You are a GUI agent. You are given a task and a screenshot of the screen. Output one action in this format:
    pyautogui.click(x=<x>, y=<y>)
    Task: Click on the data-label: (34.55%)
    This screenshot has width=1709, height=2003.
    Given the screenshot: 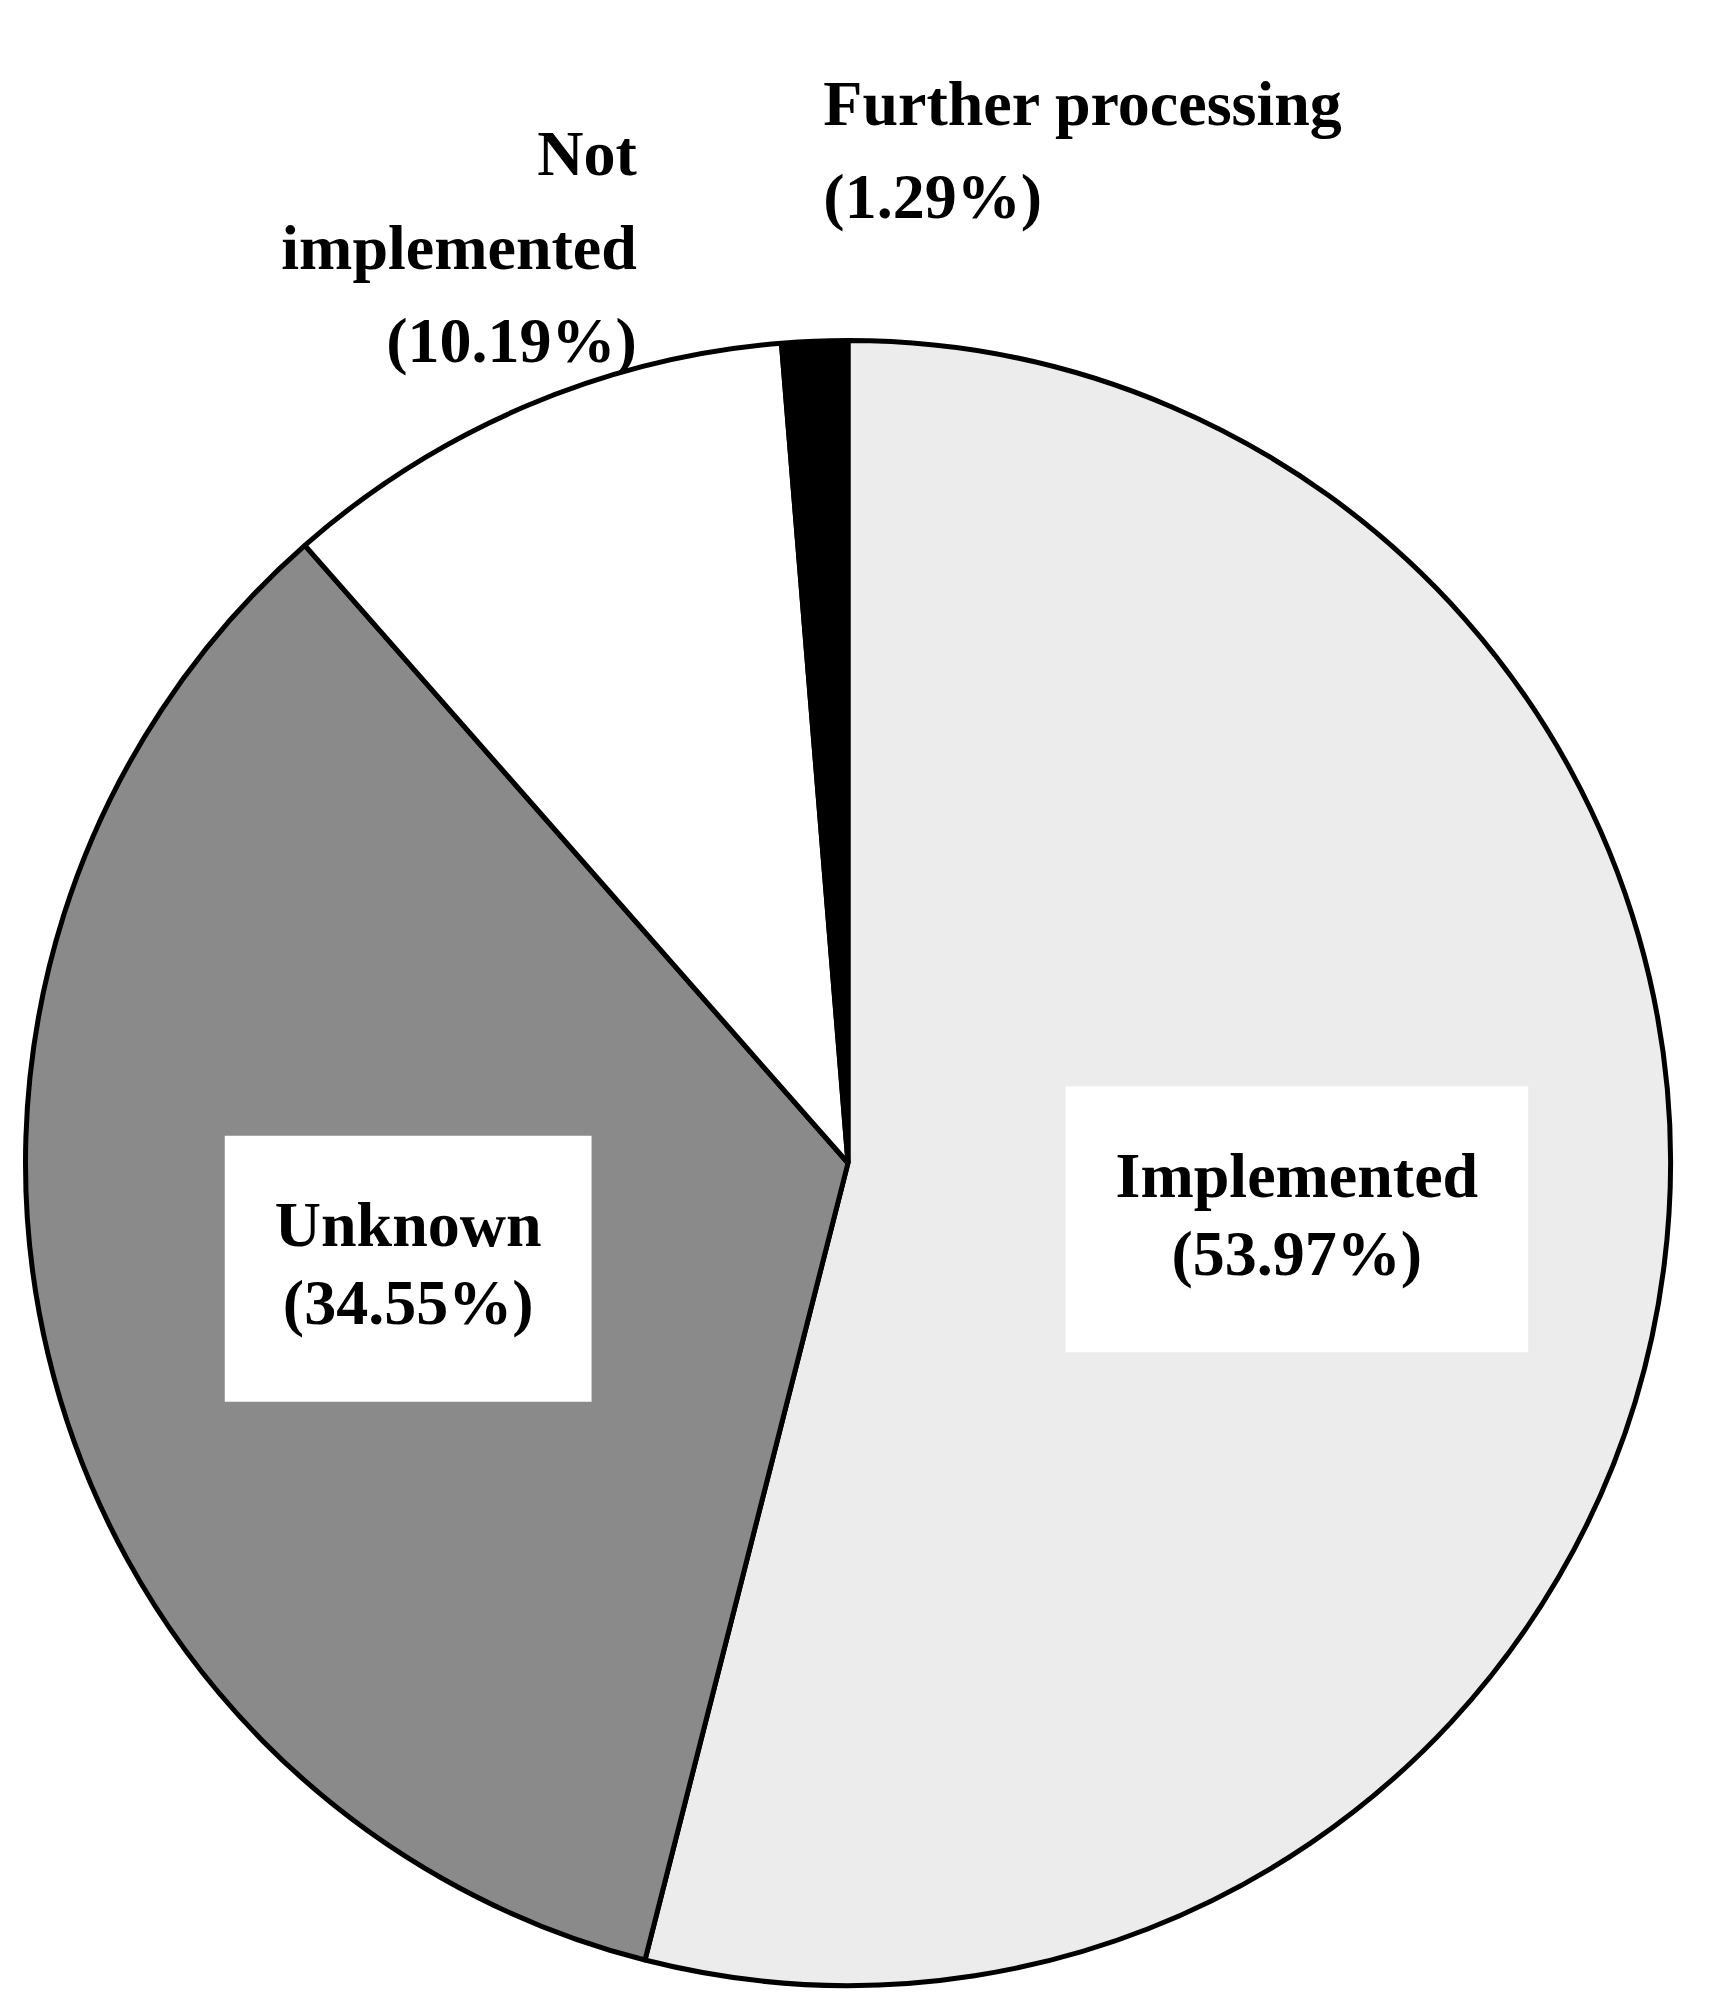 What is the action you would take?
    pyautogui.click(x=408, y=1303)
    